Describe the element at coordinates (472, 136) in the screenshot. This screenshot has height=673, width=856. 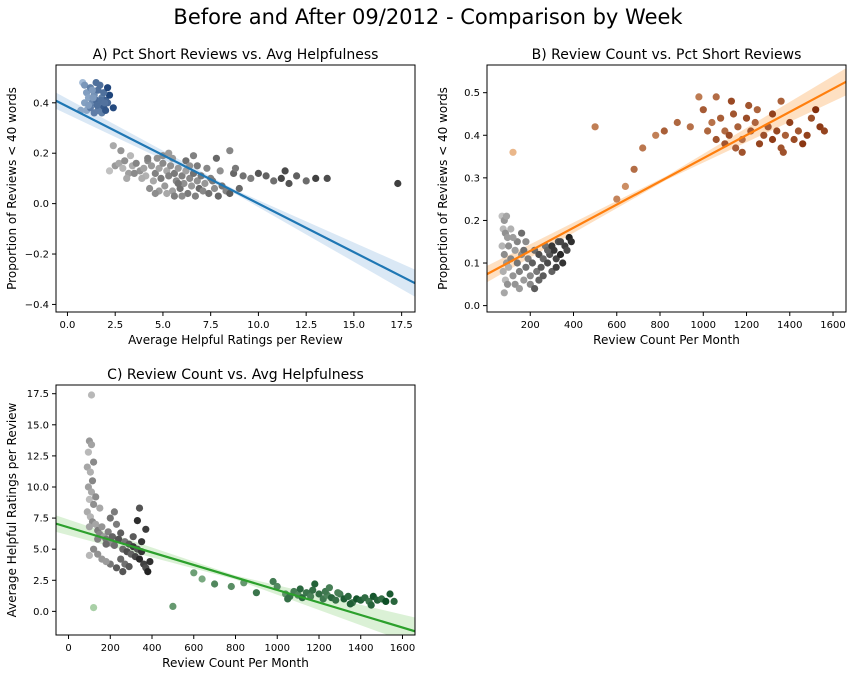
I see `y-tick-label: 0.4` at that location.